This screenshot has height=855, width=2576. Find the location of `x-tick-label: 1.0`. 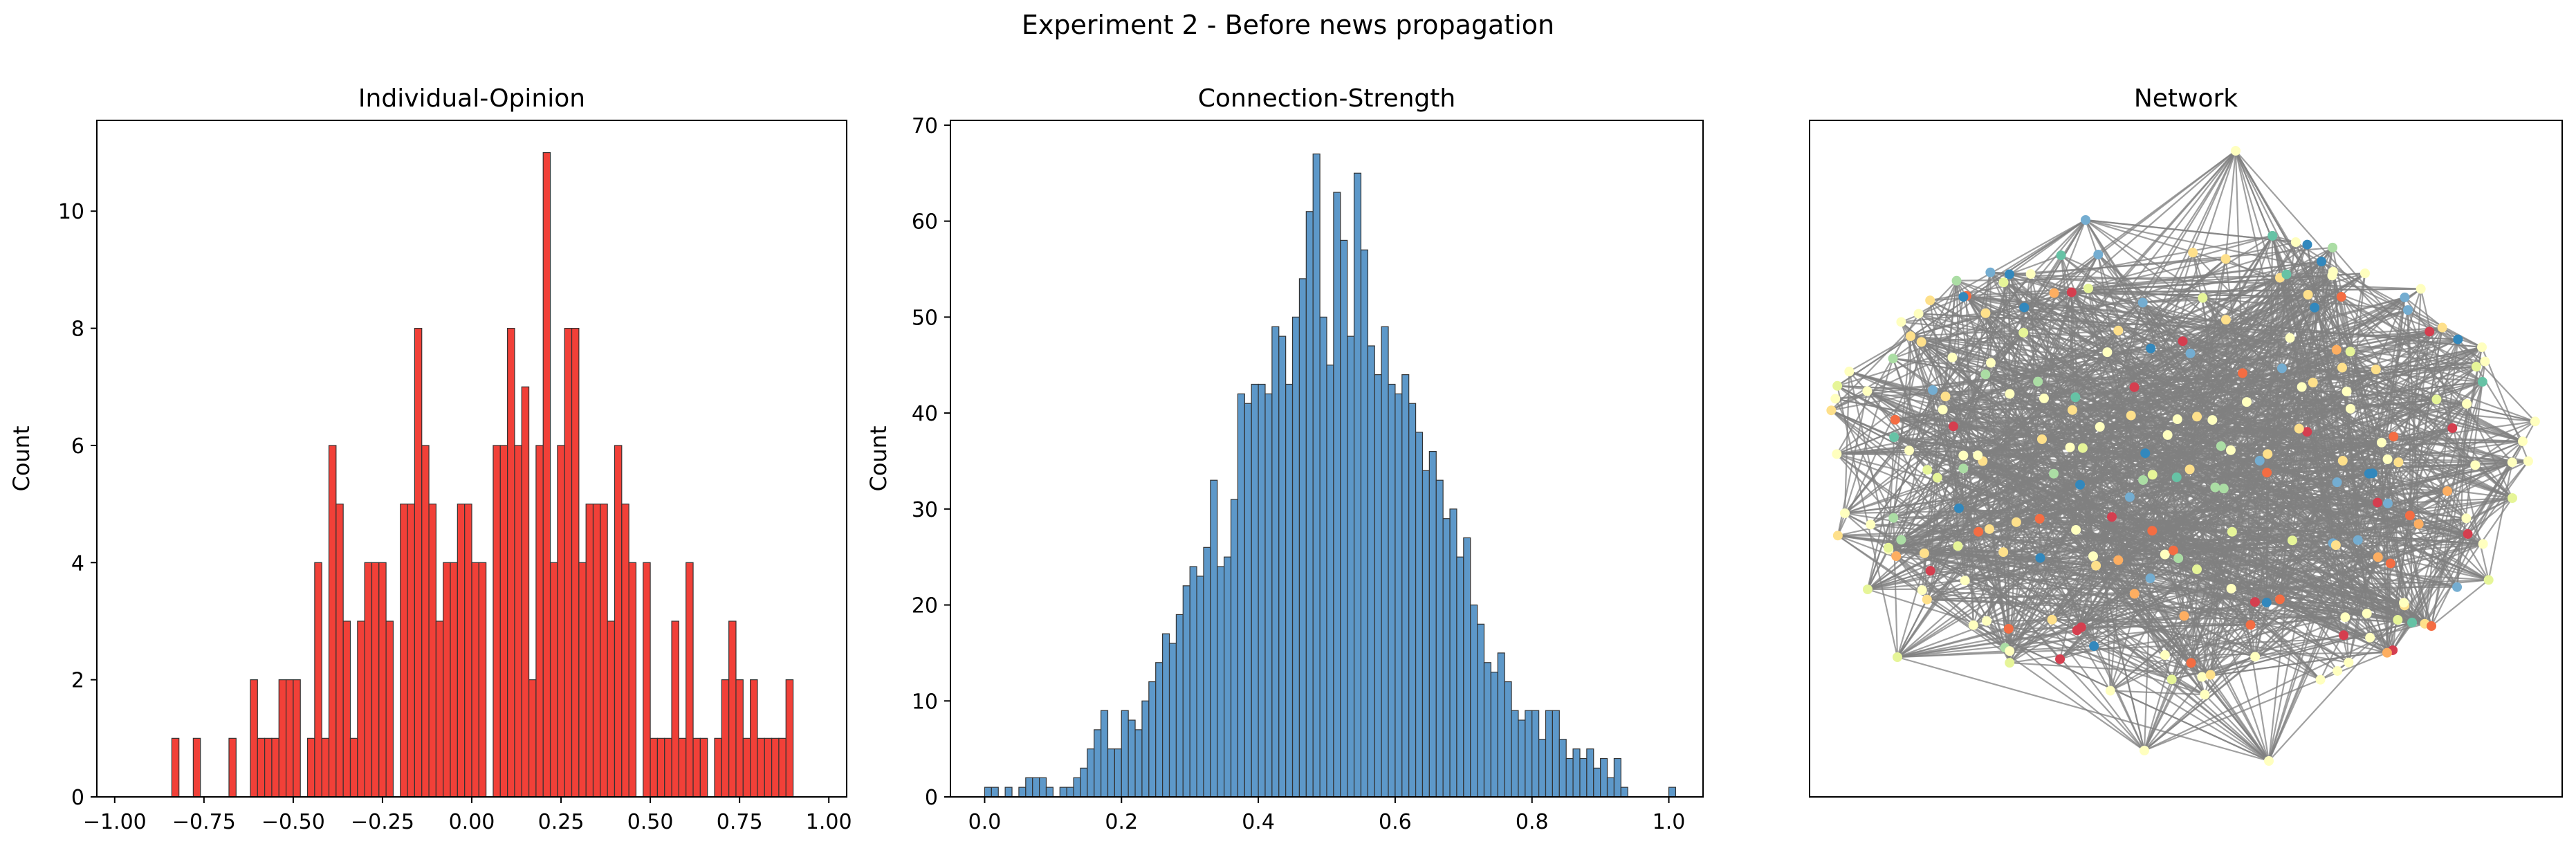

x-tick-label: 1.0 is located at coordinates (1669, 822).